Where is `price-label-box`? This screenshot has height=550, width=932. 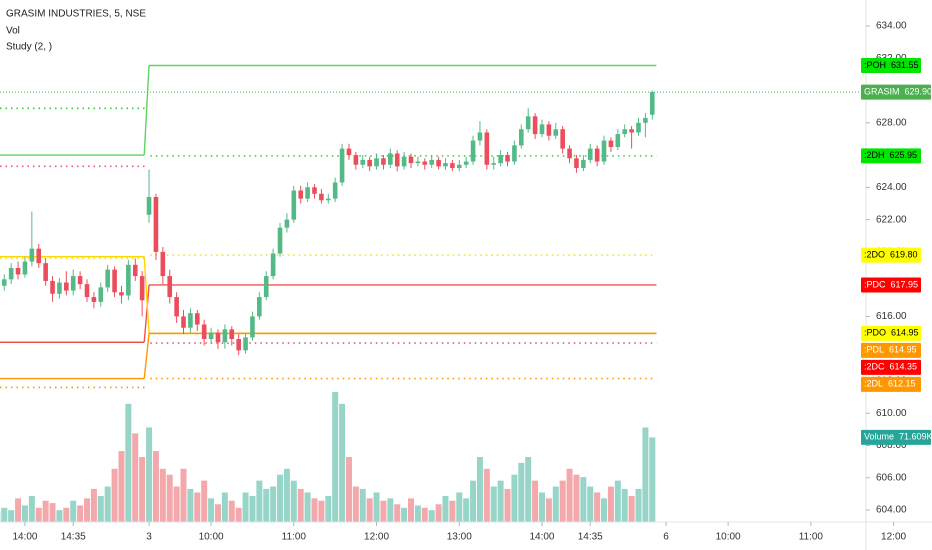 price-label-box is located at coordinates (891, 285).